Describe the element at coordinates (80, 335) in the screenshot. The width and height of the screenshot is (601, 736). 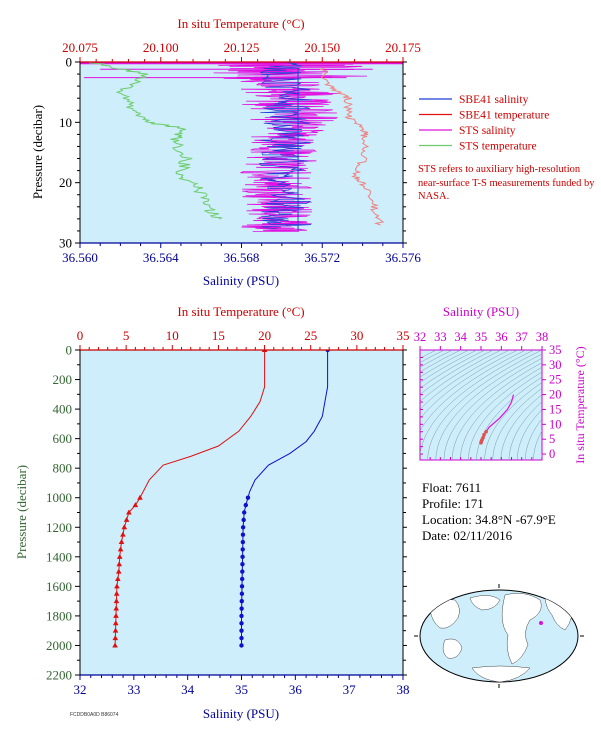
I see `main-temperature-tick-label: 0` at that location.